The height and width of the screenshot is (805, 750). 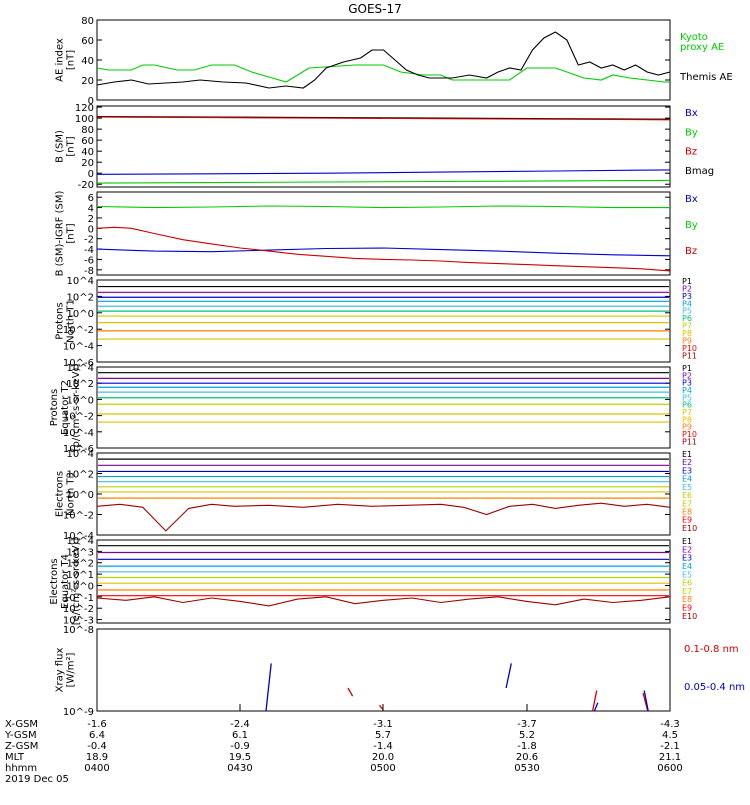 I want to click on legend-entry: P8, so click(x=687, y=419).